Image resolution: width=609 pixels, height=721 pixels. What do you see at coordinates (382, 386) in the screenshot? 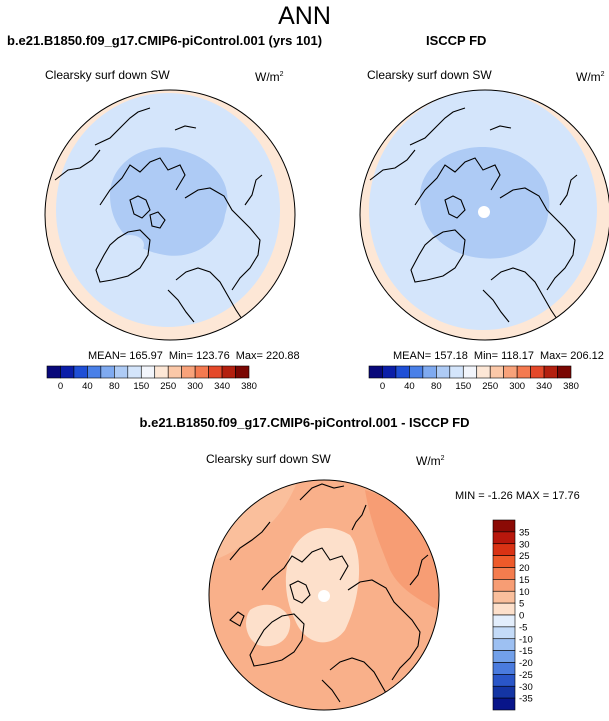
I see `colorbar-2-tick-label: 0` at bounding box center [382, 386].